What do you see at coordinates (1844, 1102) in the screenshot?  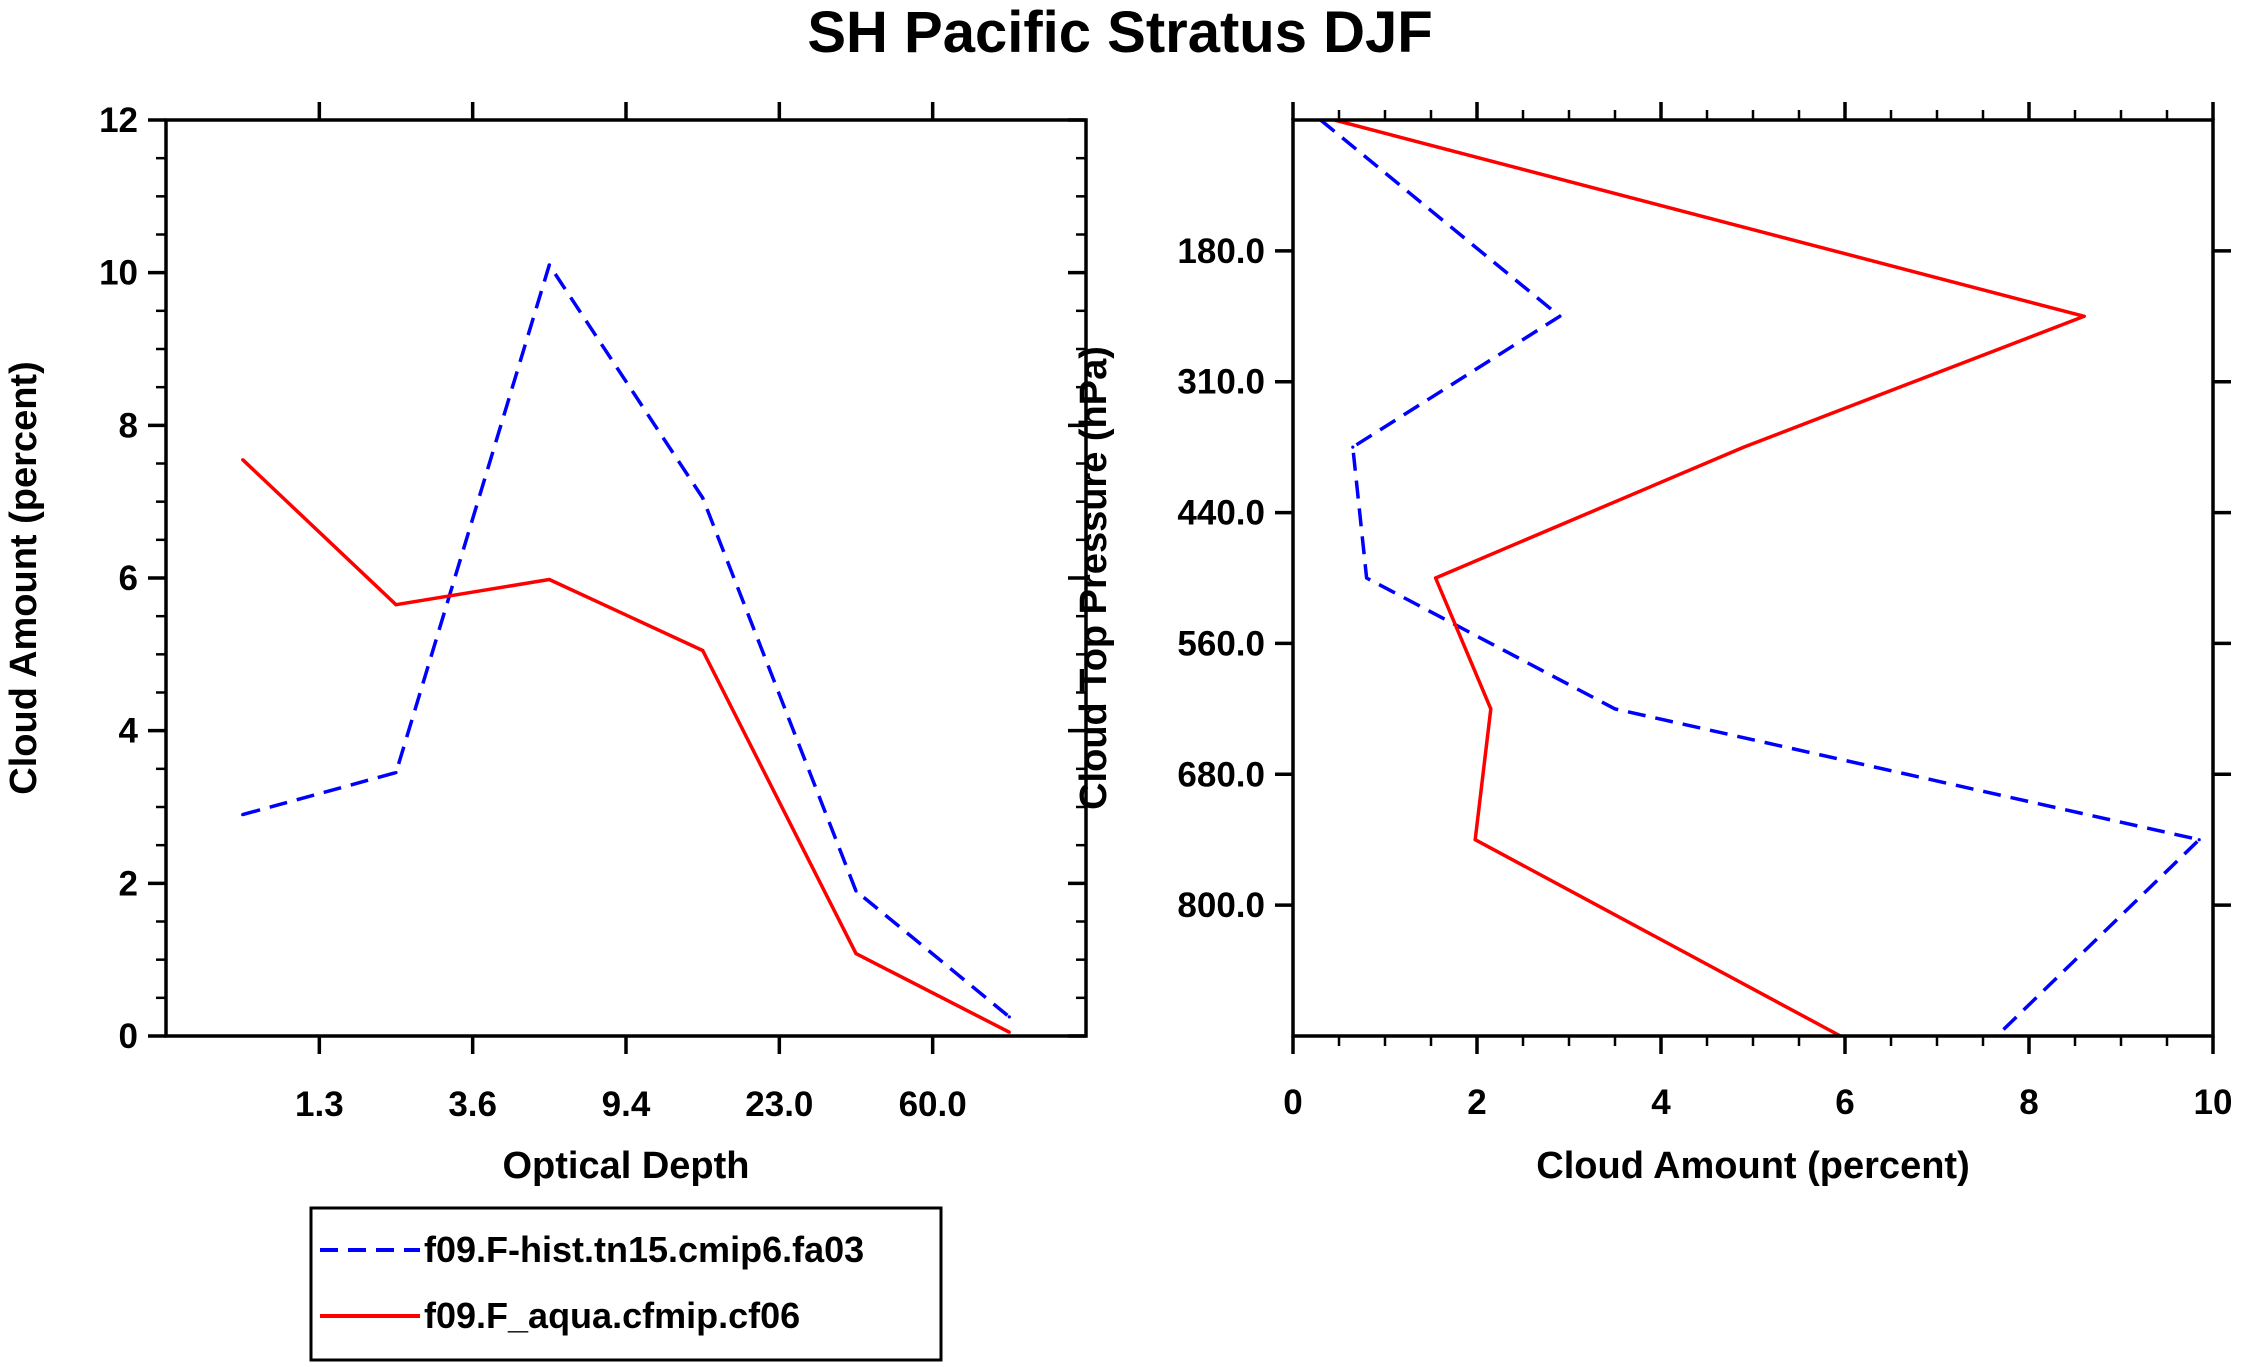 I see `right-x-tick-label: 6` at bounding box center [1844, 1102].